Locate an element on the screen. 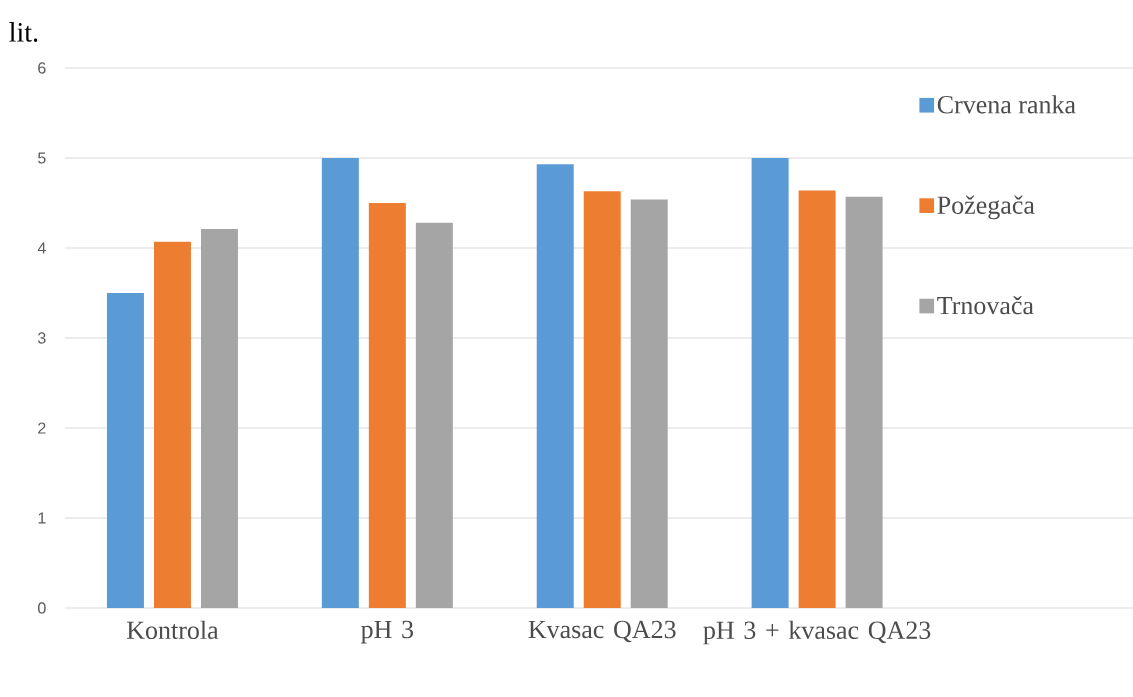 Image resolution: width=1133 pixels, height=697 pixels. y-tick-label: 4 is located at coordinates (41, 248).